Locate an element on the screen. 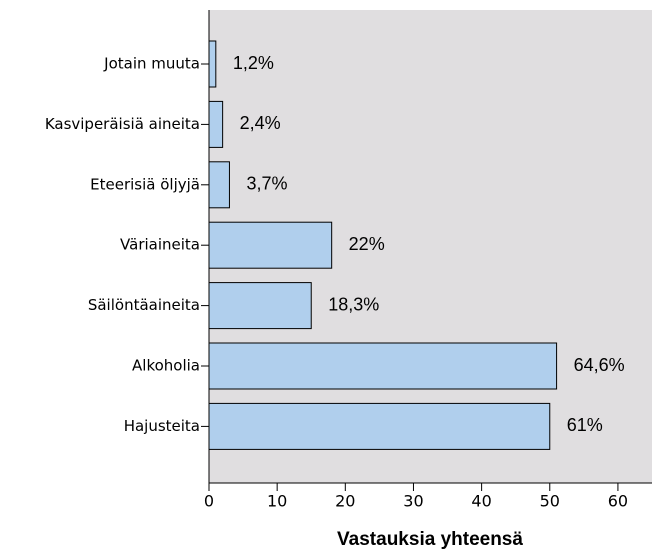 This screenshot has width=652, height=551. y-tick-label: Säilöntäaineita is located at coordinates (144, 305).